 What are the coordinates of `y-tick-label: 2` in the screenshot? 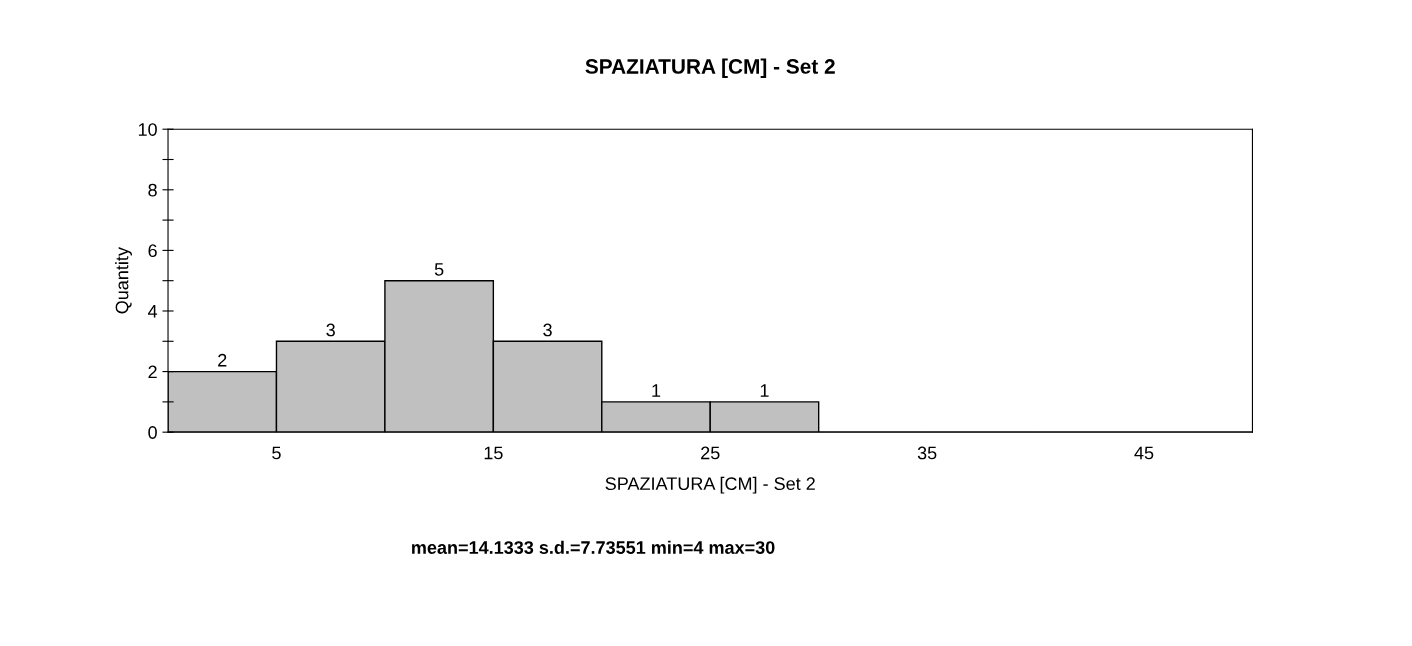 It's located at (152, 372).